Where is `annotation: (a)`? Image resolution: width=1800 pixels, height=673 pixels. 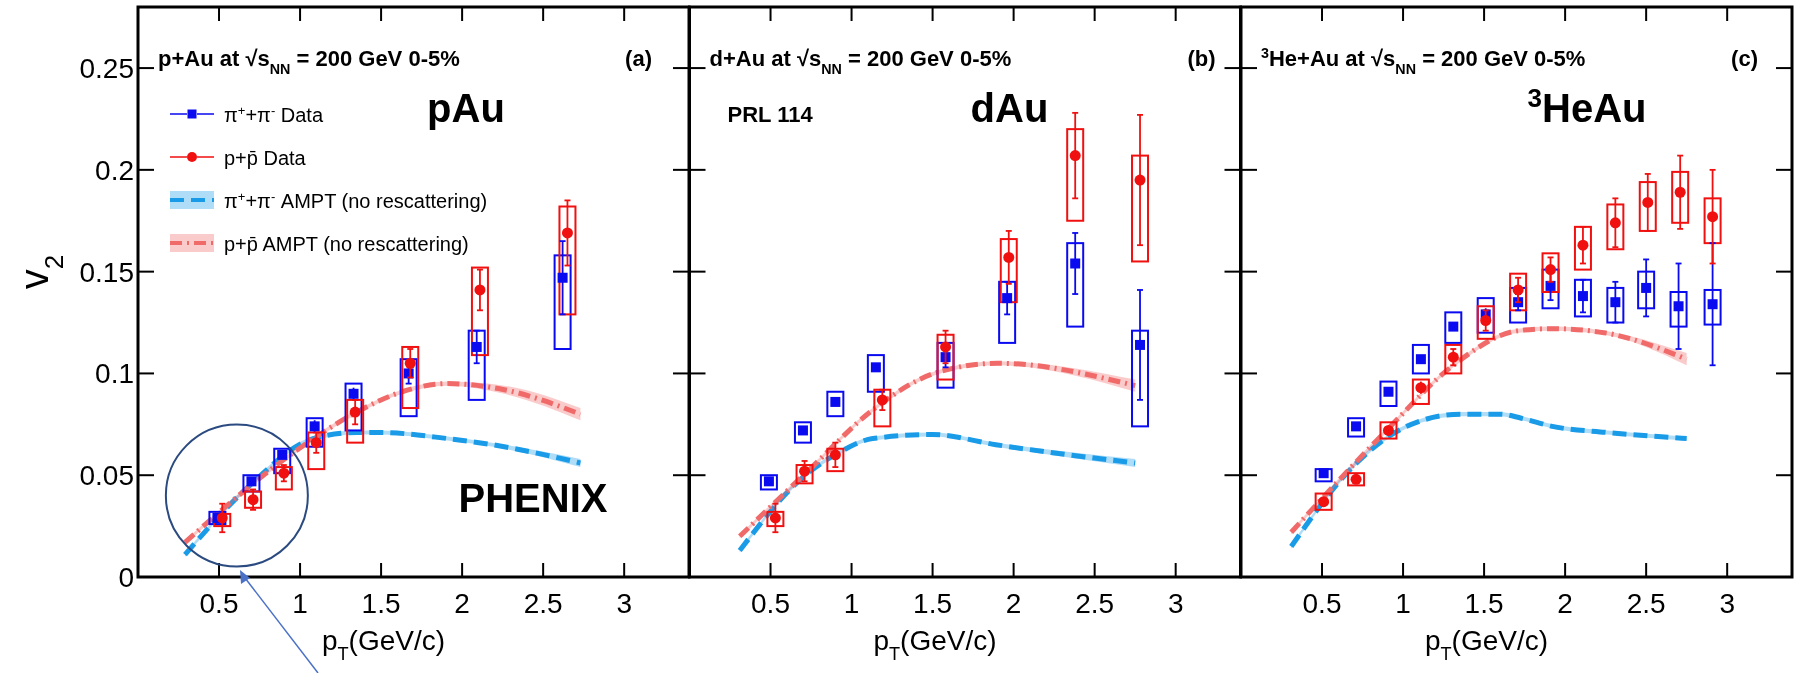
annotation: (a) is located at coordinates (638, 58).